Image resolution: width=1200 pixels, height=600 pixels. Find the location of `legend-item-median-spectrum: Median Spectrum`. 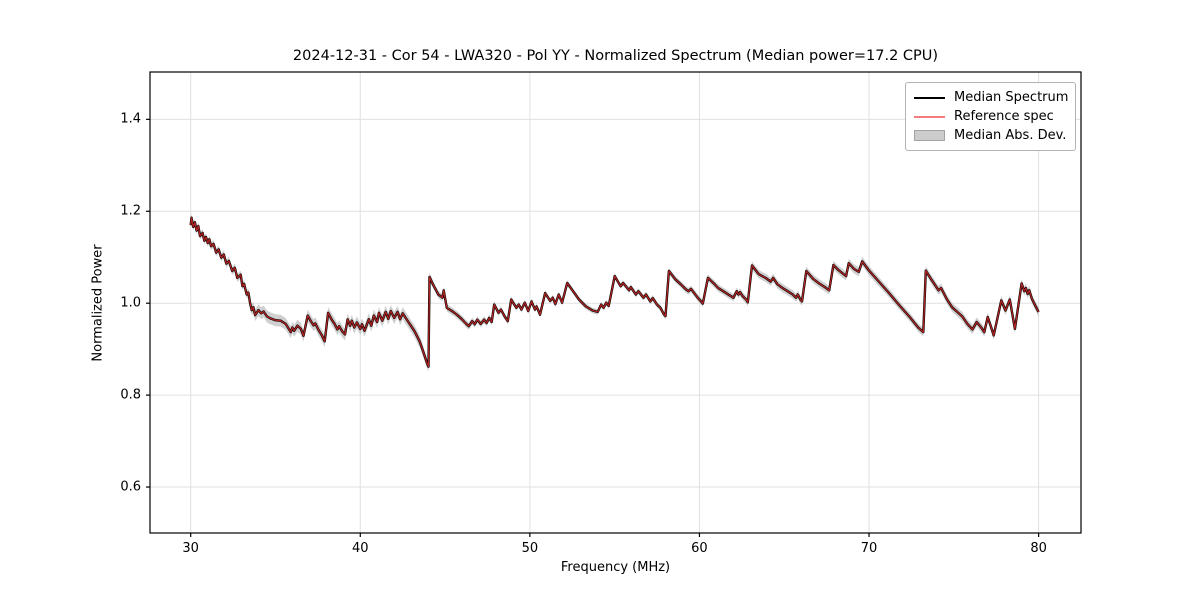

legend-item-median-spectrum: Median Spectrum is located at coordinates (991, 97).